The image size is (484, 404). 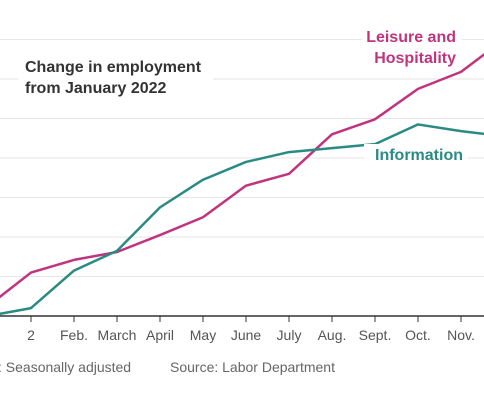 What do you see at coordinates (117, 335) in the screenshot?
I see `x-tick-label: March` at bounding box center [117, 335].